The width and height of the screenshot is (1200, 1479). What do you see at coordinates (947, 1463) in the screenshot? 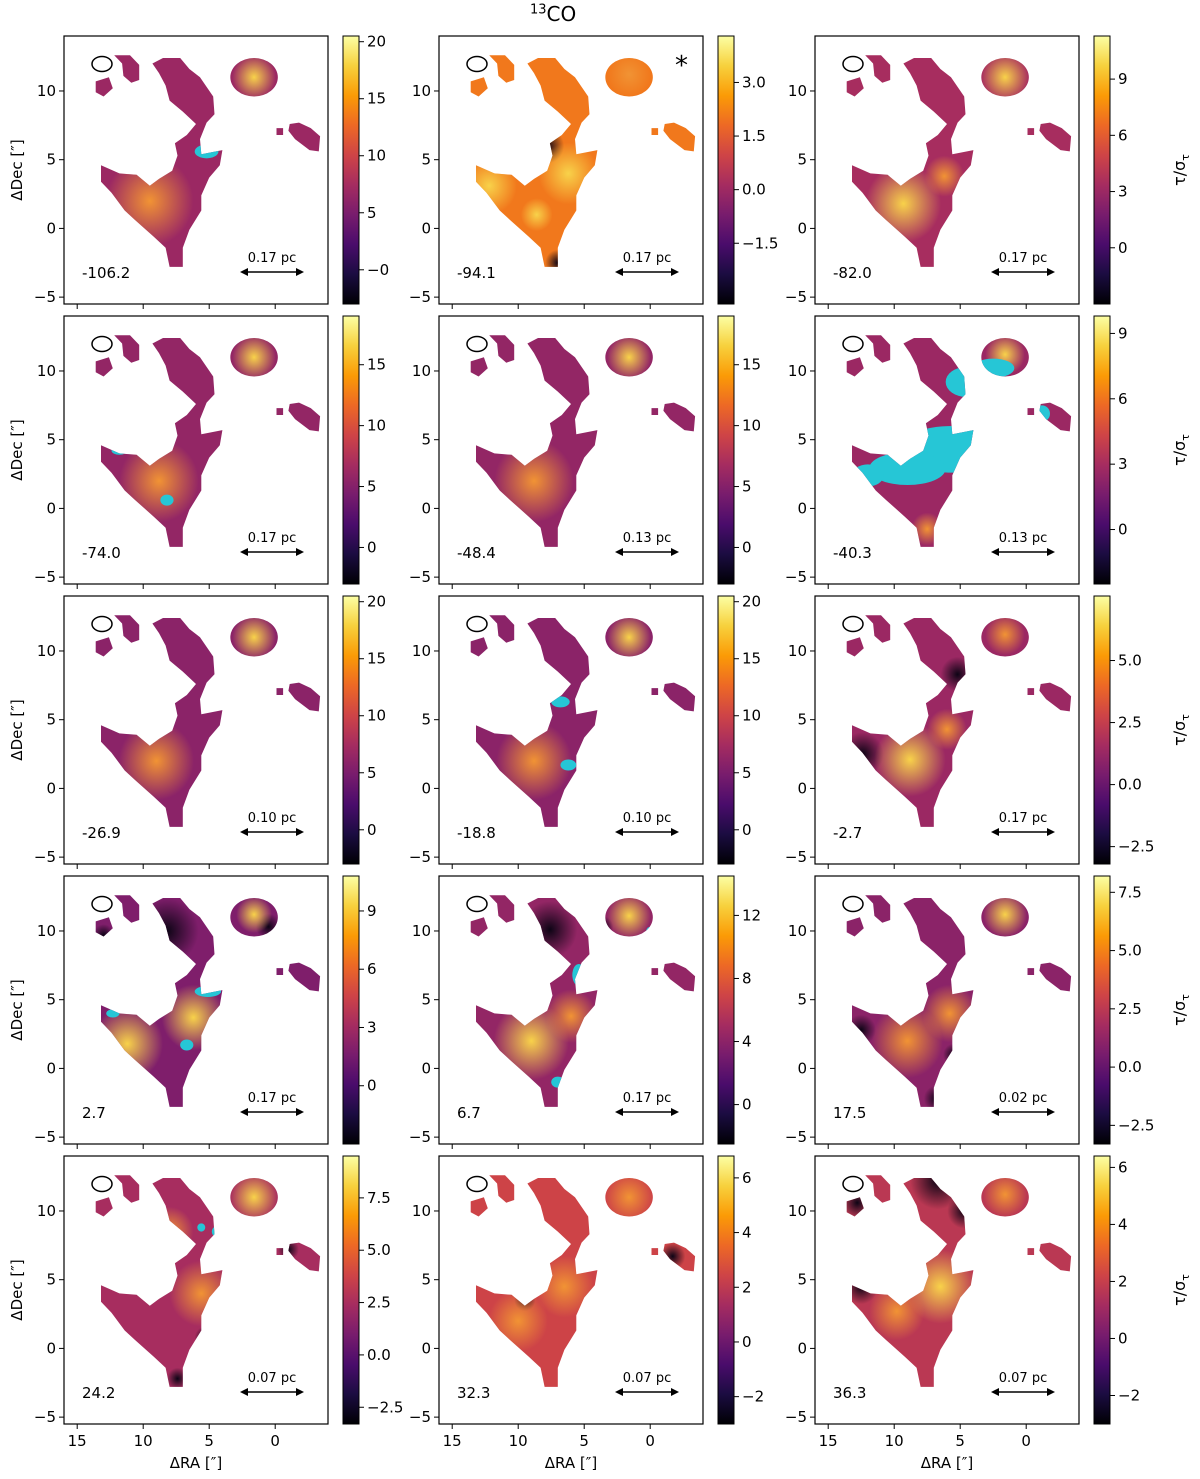
I see `x-axis-label: ΔRA [″]` at bounding box center [947, 1463].